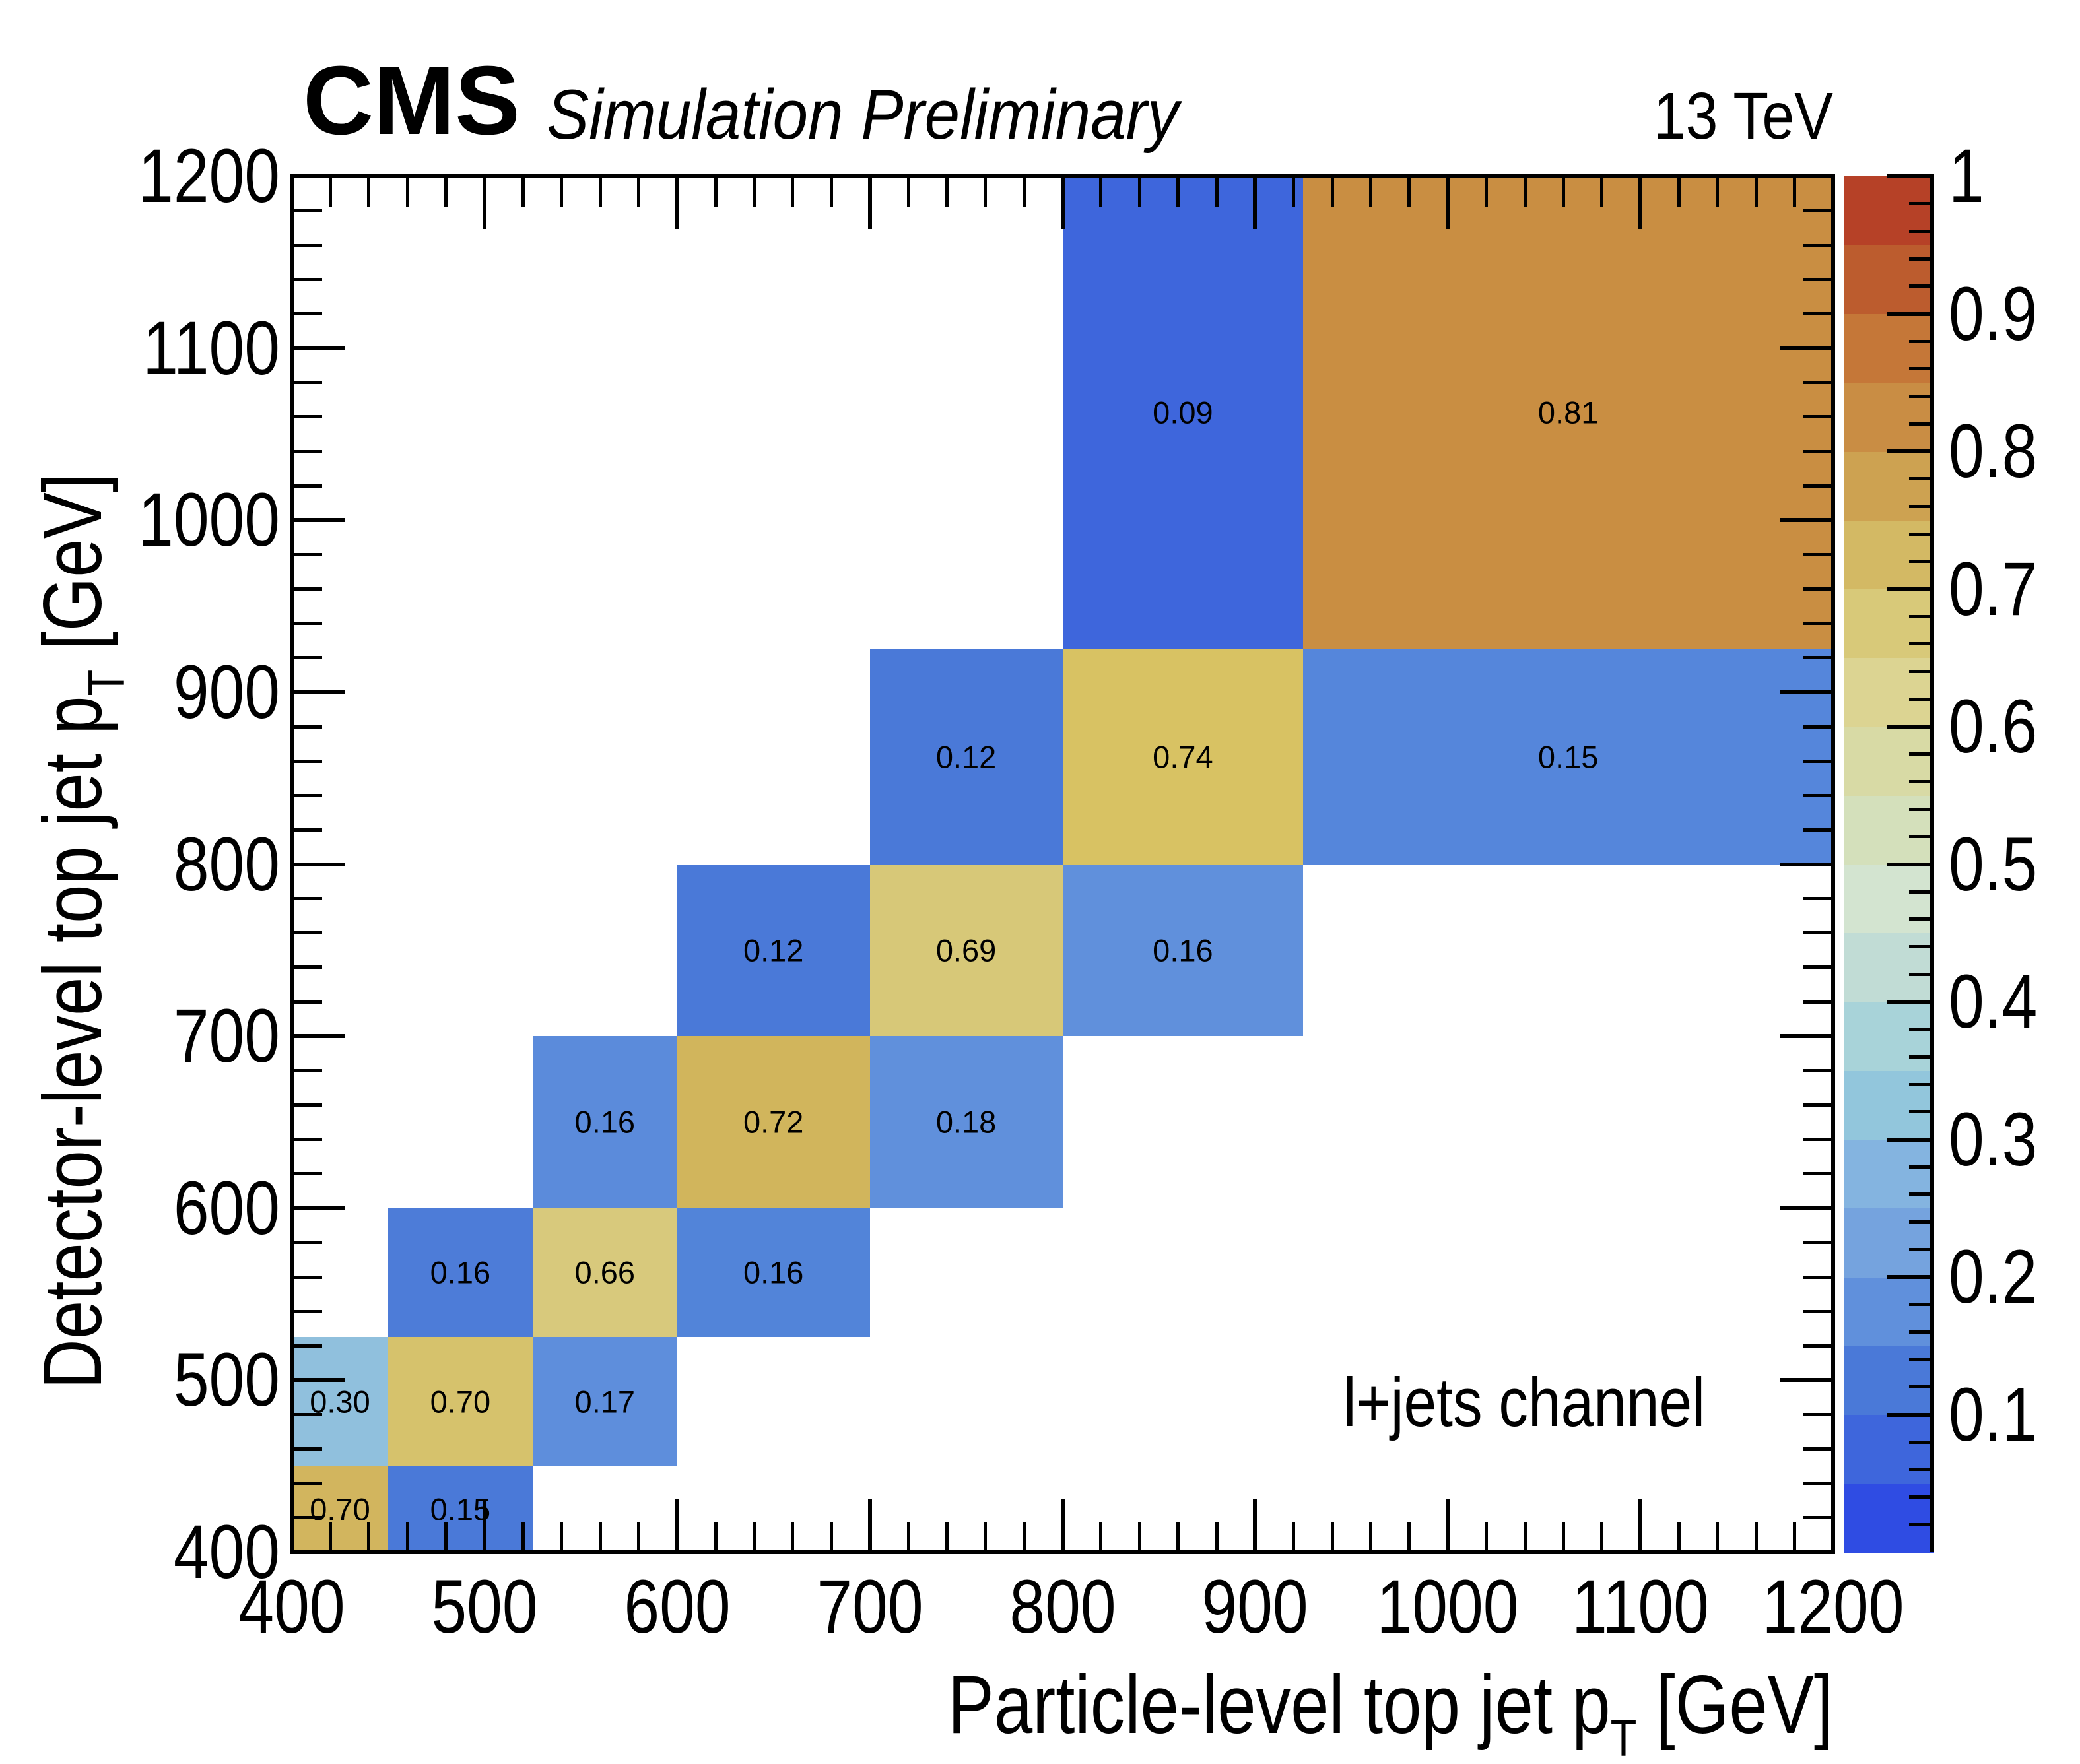 Image resolution: width=2080 pixels, height=1764 pixels. I want to click on heatmap-cell-value: 0.15, so click(1568, 757).